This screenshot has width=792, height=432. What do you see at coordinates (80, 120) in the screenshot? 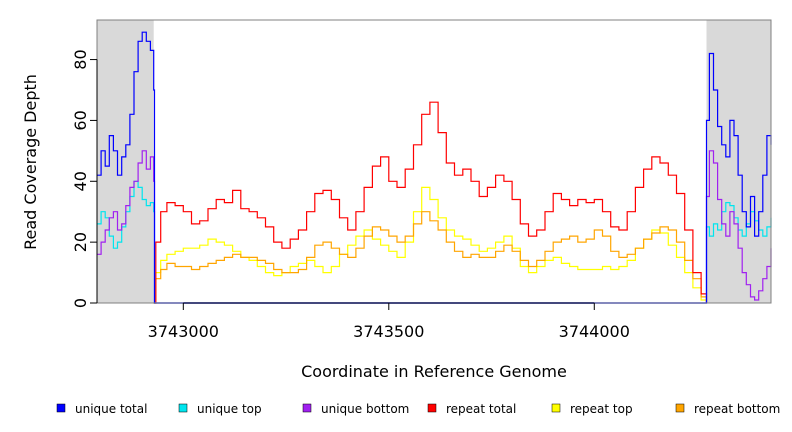
I see `y-tick-label: 60` at bounding box center [80, 120].